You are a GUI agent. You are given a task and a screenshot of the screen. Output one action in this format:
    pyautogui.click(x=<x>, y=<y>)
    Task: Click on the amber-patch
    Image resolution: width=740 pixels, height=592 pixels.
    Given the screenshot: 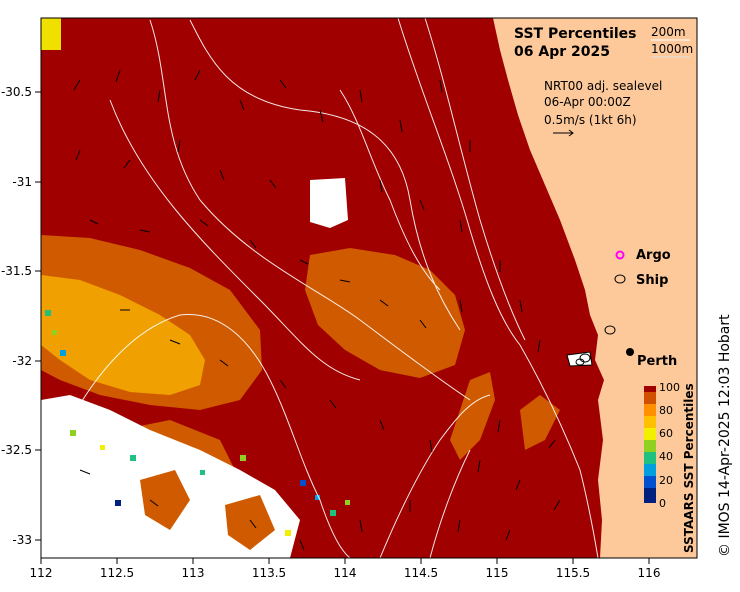 What is the action you would take?
    pyautogui.click(x=123, y=335)
    